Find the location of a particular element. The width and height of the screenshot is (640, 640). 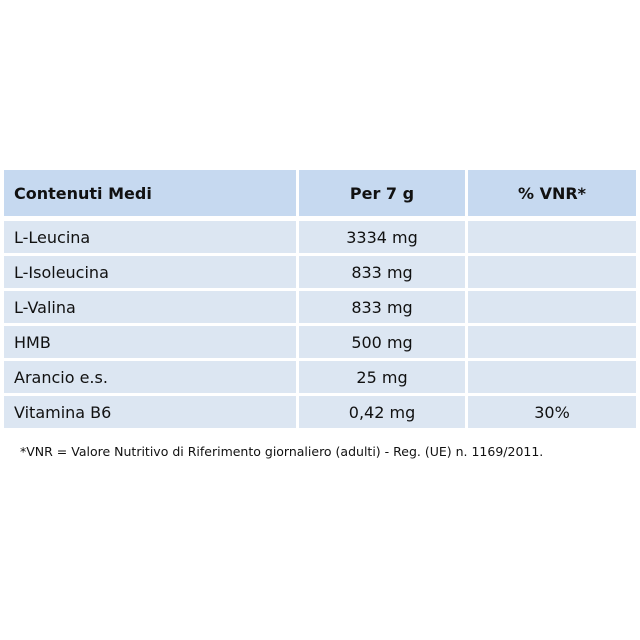

table-cell: L-Valina is located at coordinates (150, 307).